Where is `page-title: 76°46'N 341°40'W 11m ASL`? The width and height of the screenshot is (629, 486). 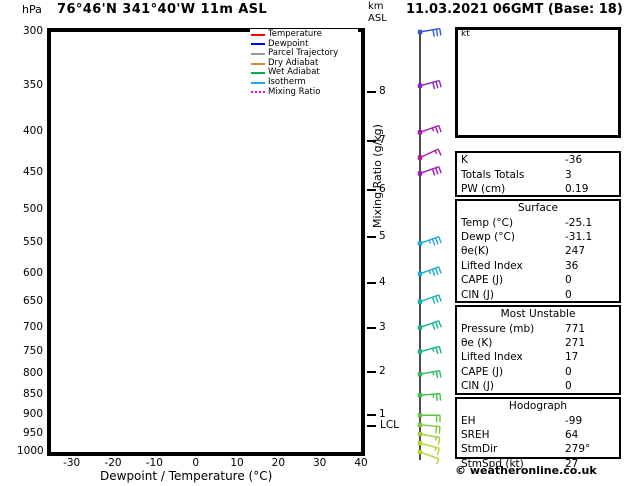
page-title: 76°46'N 341°40'W 11m ASL is located at coordinates (162, 9).